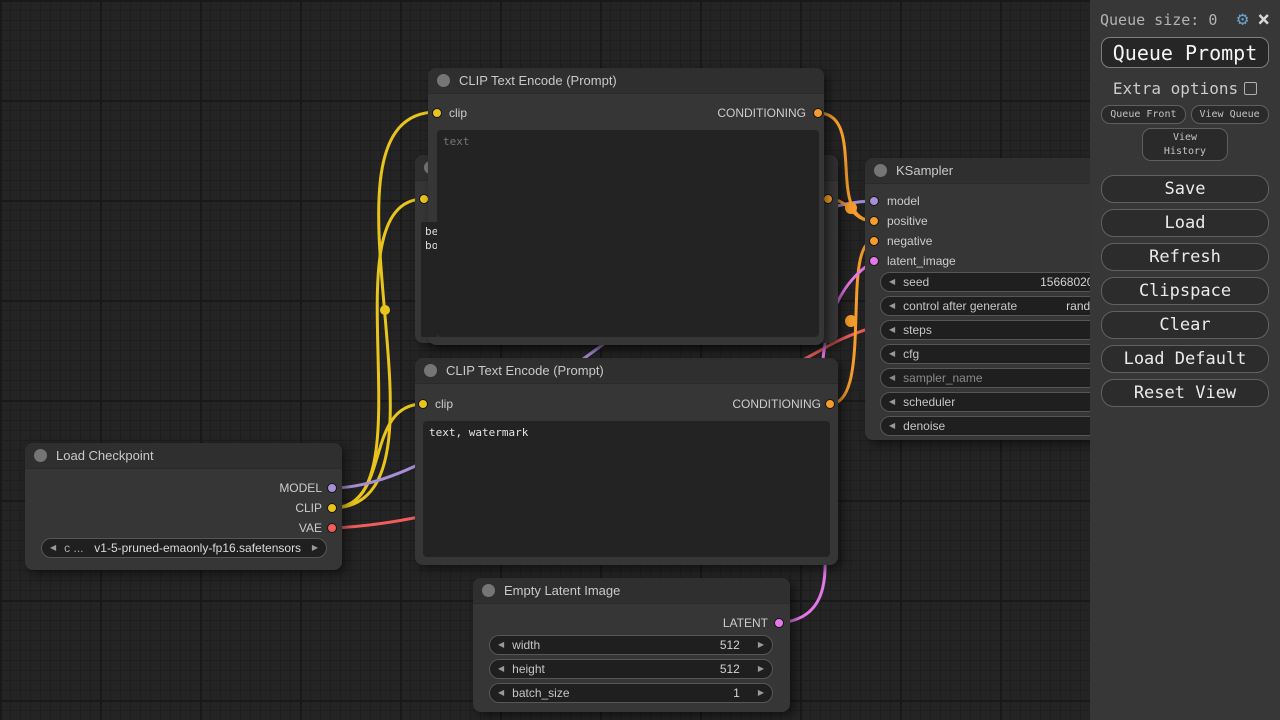 The height and width of the screenshot is (720, 1280). I want to click on positive-input-port, so click(874, 221).